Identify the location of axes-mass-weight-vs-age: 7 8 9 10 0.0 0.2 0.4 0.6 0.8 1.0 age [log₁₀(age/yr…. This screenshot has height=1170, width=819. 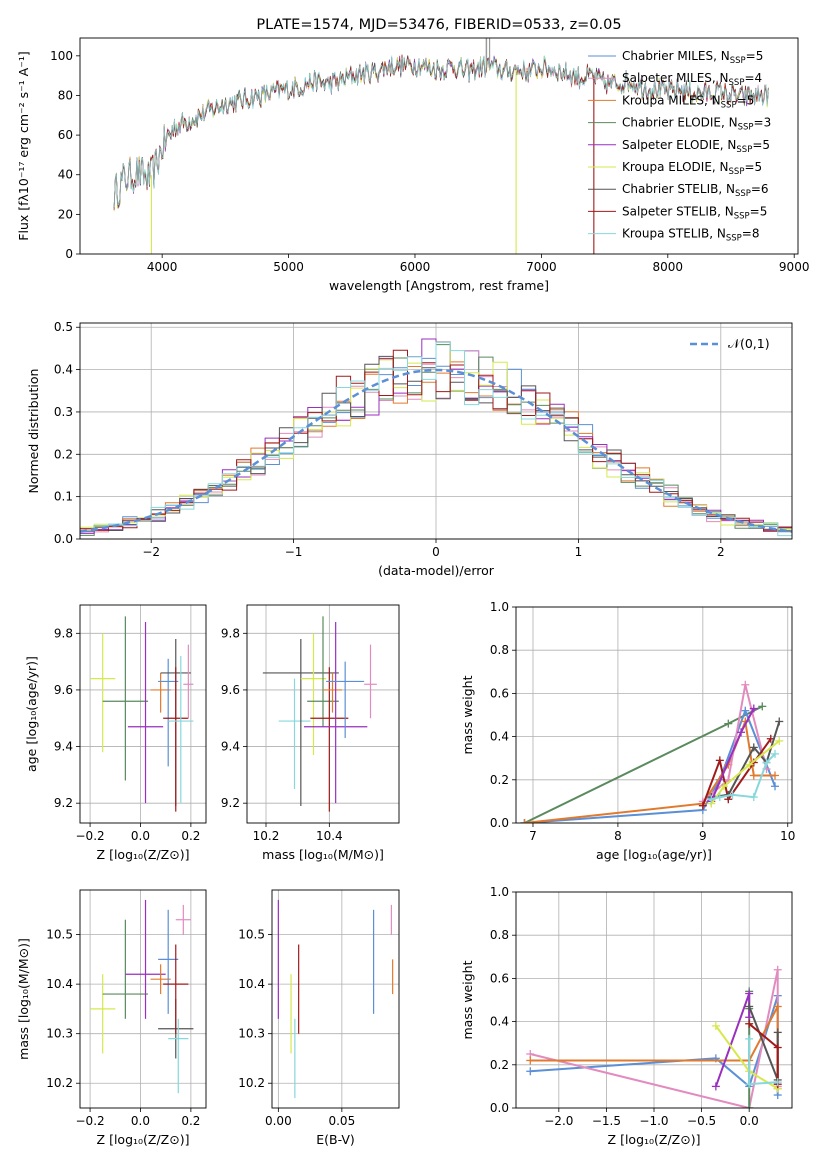
(627, 731).